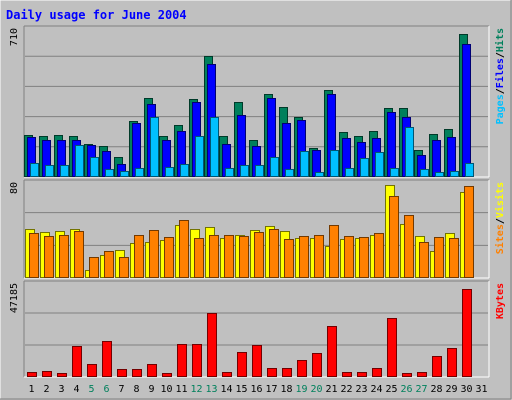  I want to click on day-label: 5, so click(91, 389).